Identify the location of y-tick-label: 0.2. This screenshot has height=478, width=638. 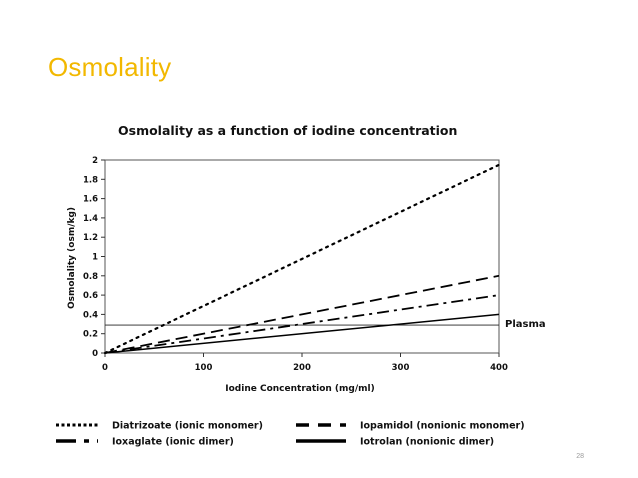
(90, 335).